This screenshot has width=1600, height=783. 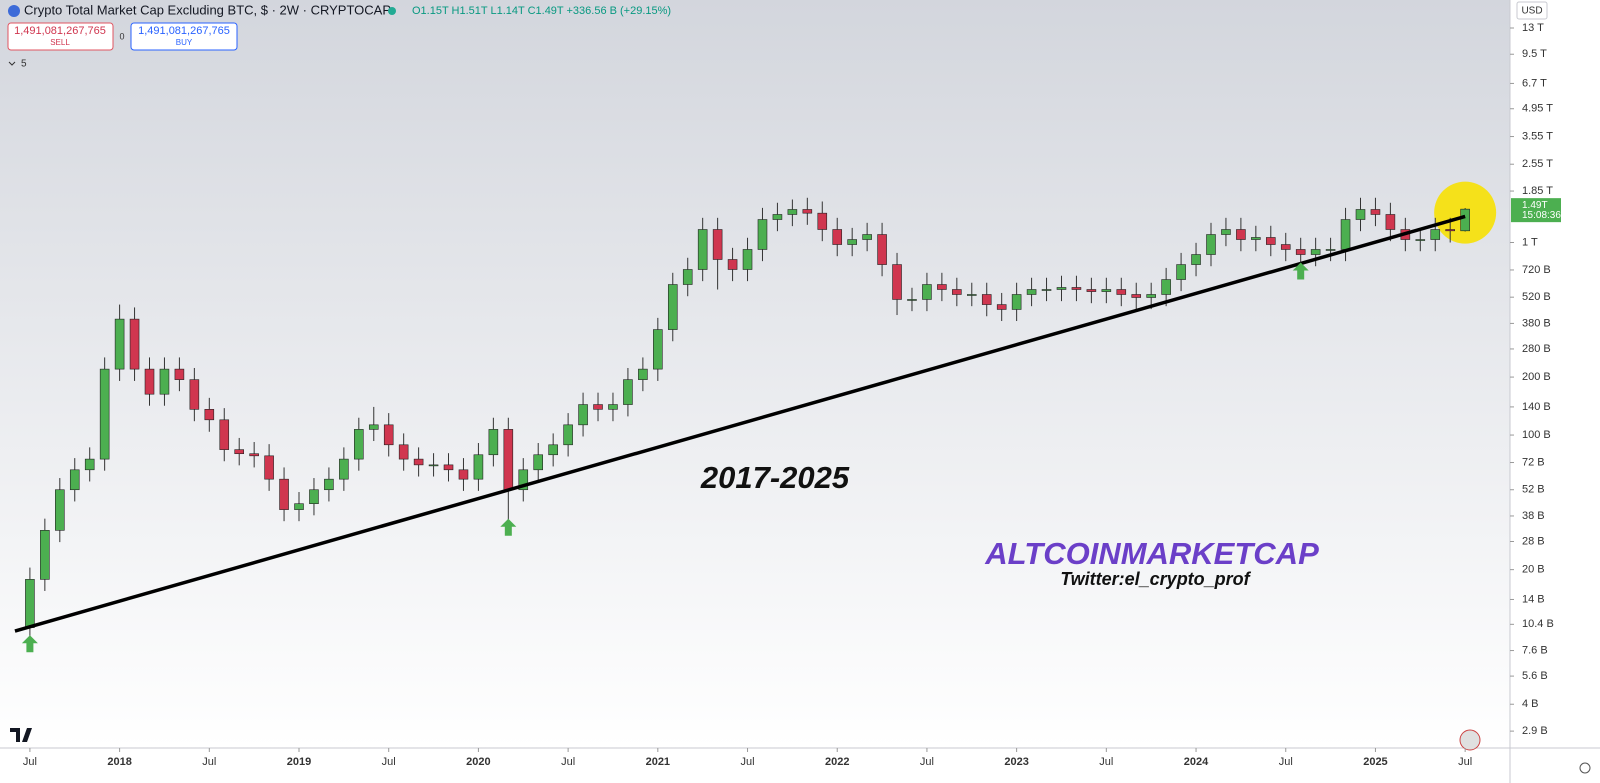 What do you see at coordinates (121, 36) in the screenshot?
I see `spread: 0` at bounding box center [121, 36].